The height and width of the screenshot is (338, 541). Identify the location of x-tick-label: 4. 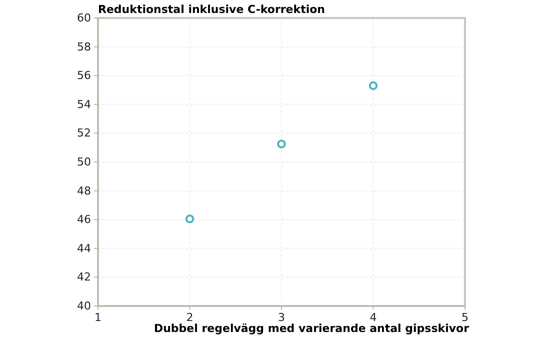
(373, 317).